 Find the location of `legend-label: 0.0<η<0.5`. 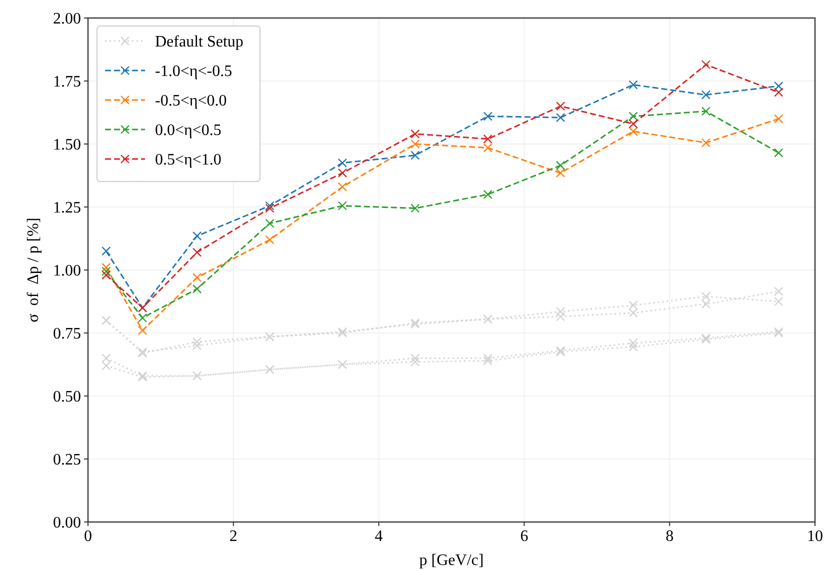

legend-label: 0.0<η<0.5 is located at coordinates (188, 131).